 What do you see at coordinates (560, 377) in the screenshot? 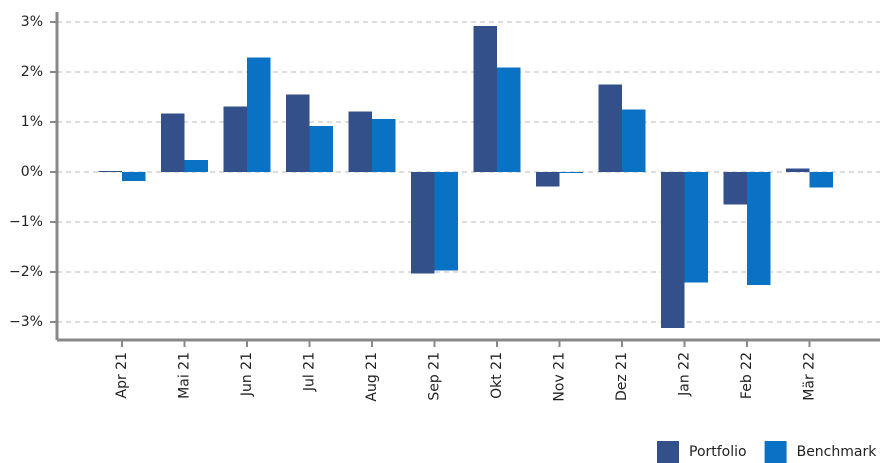
I see `x-tick-label: Nov 21` at bounding box center [560, 377].